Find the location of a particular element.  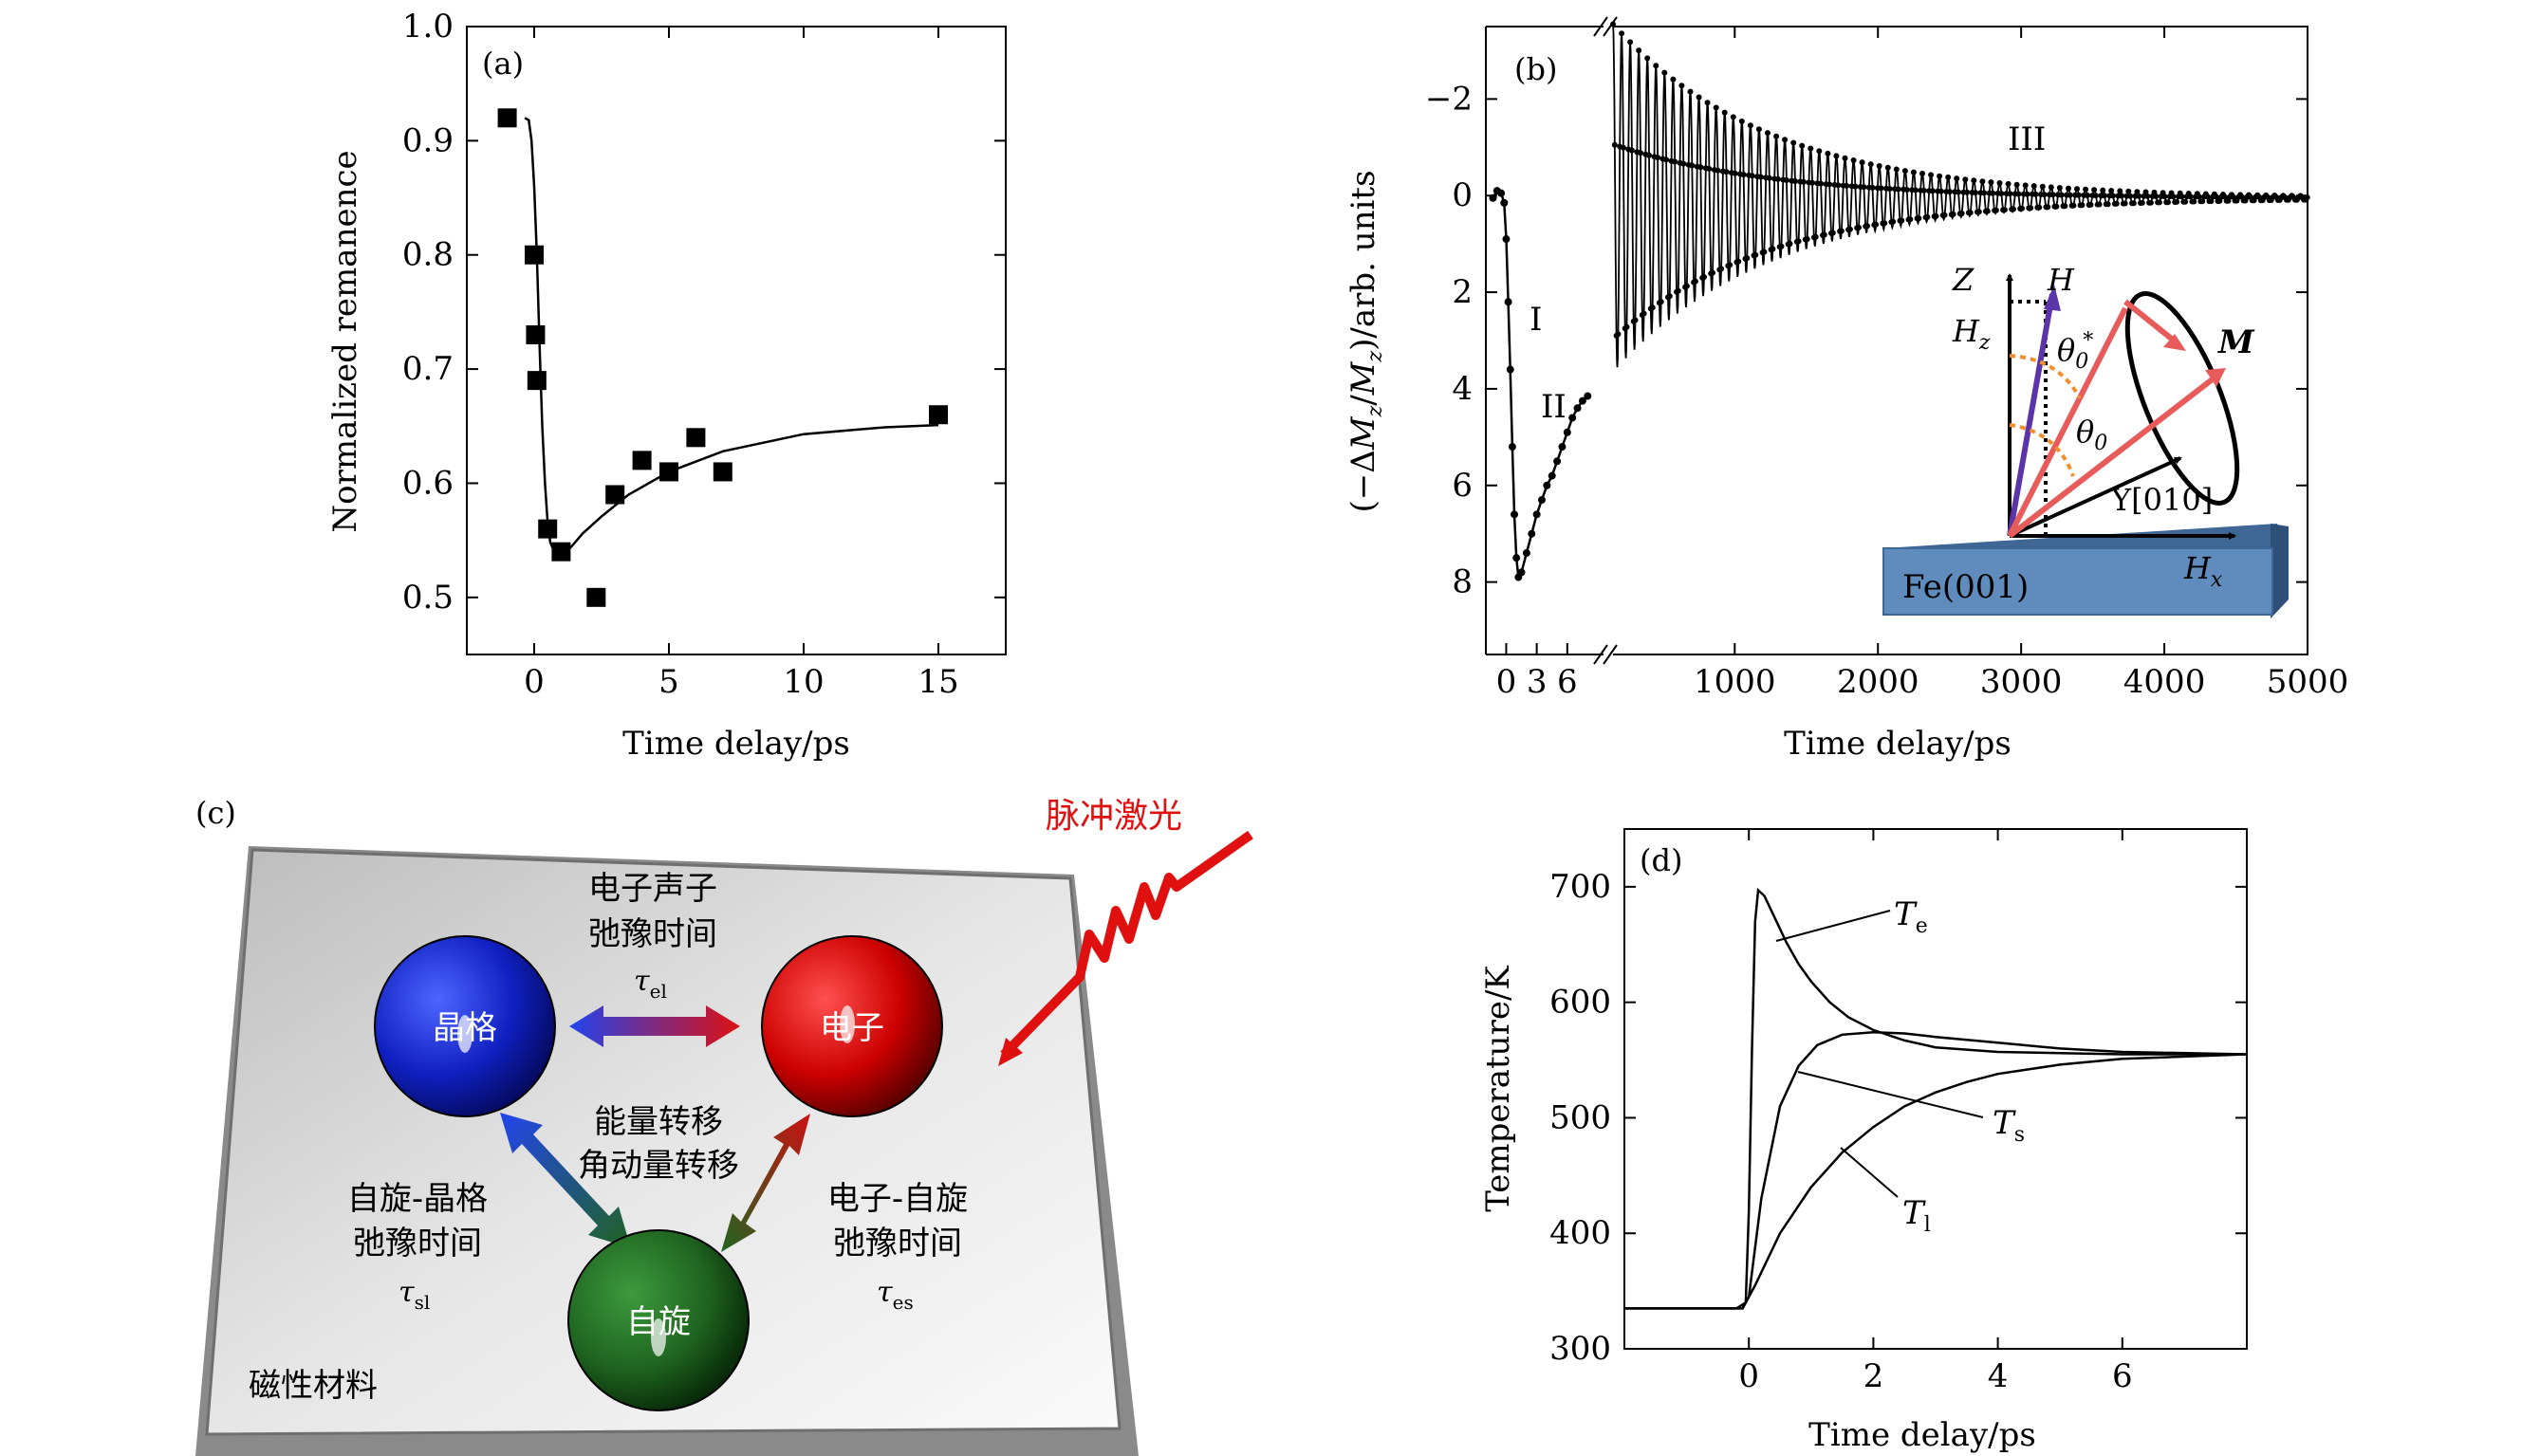

panel-b-frame is located at coordinates (1897, 341).